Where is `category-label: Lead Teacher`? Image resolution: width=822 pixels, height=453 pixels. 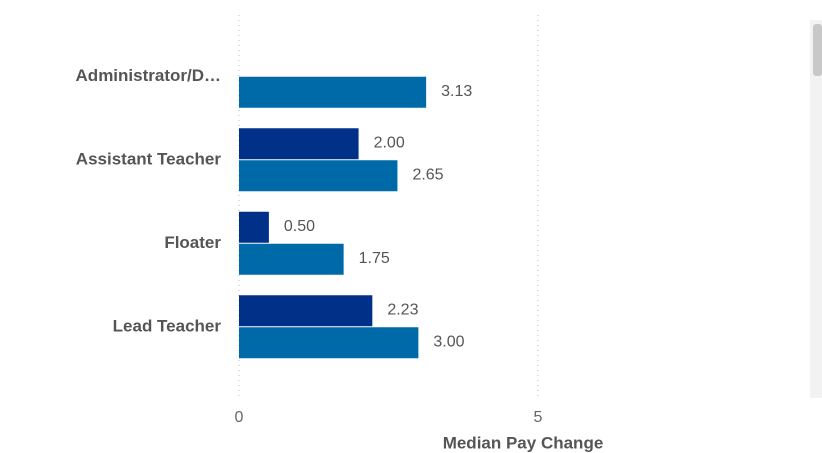 category-label: Lead Teacher is located at coordinates (167, 326).